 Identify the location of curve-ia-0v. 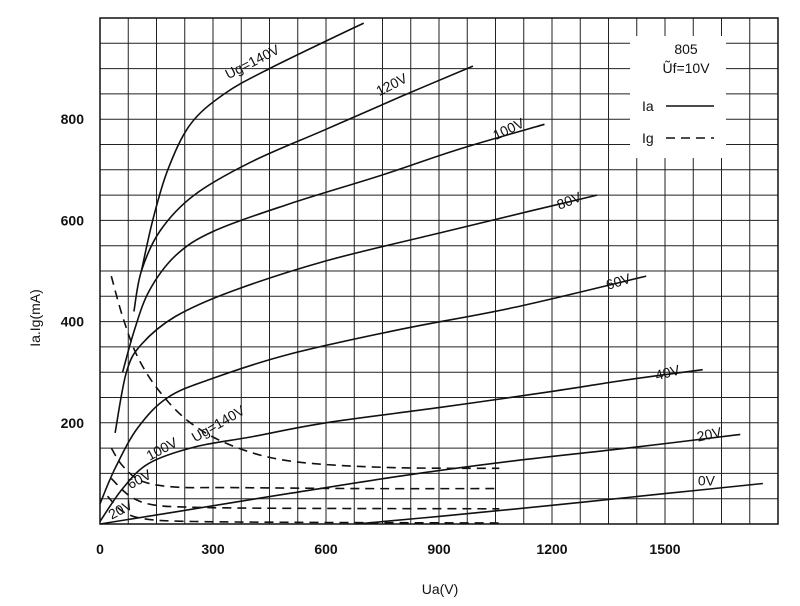
(559, 503).